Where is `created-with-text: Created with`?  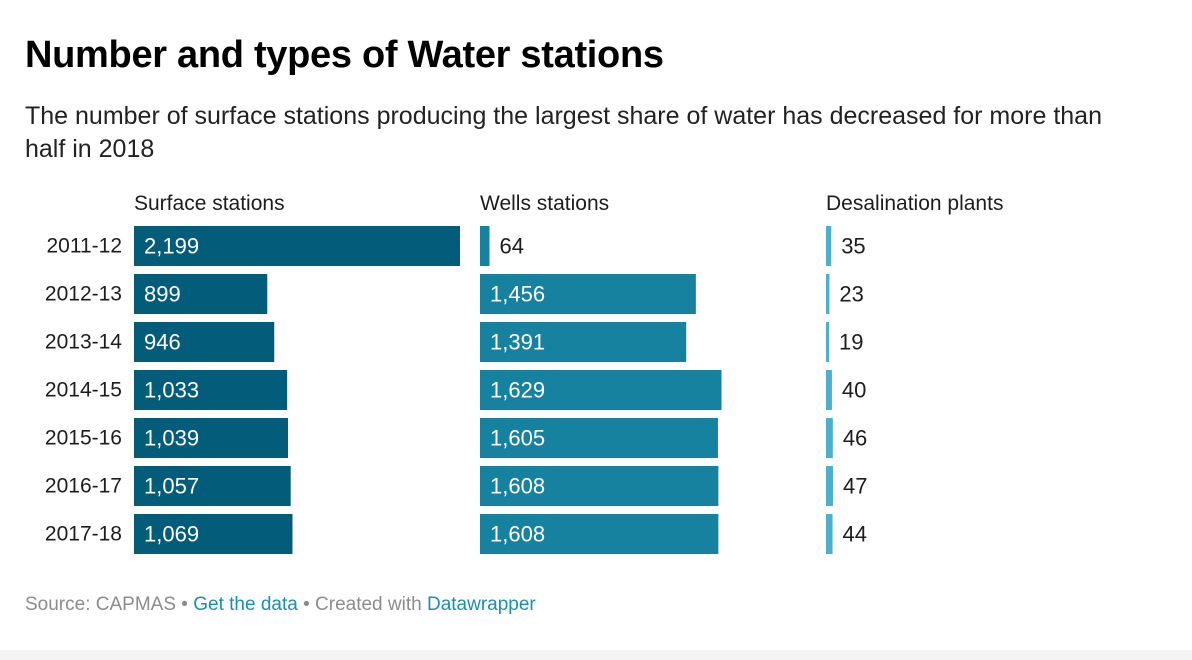 created-with-text: Created with is located at coordinates (371, 604).